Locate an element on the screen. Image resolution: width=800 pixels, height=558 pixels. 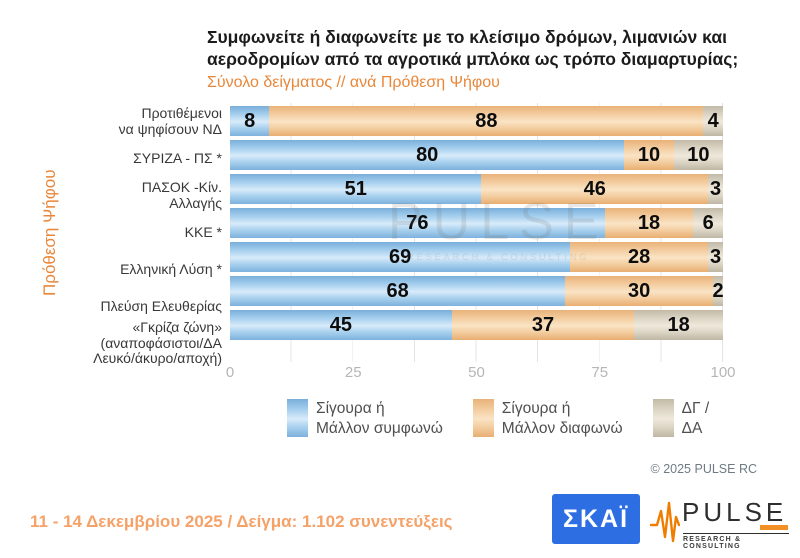
x-axis-tick: 50 is located at coordinates (476, 372).